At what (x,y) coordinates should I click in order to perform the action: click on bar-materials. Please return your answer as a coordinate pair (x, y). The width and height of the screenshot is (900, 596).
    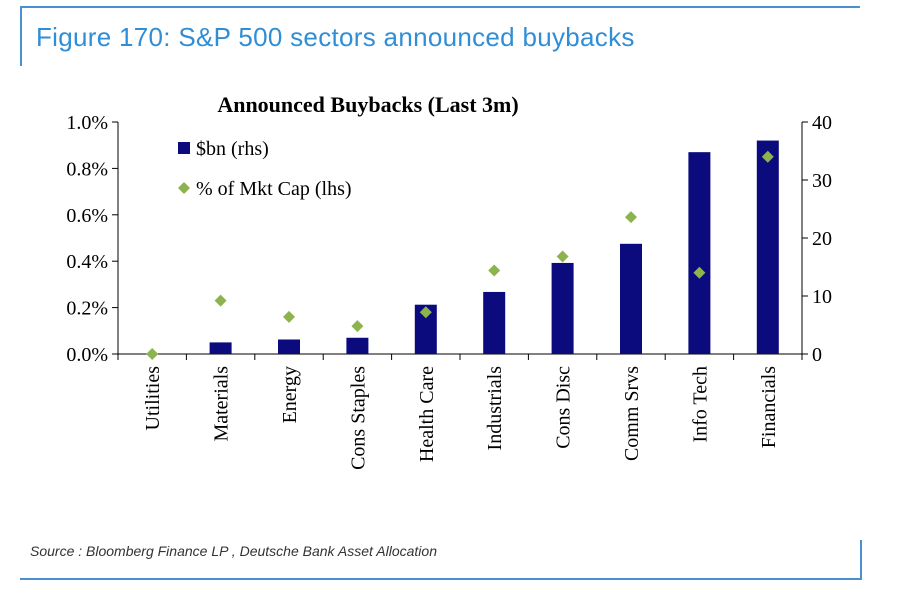
    Looking at the image, I should click on (220, 348).